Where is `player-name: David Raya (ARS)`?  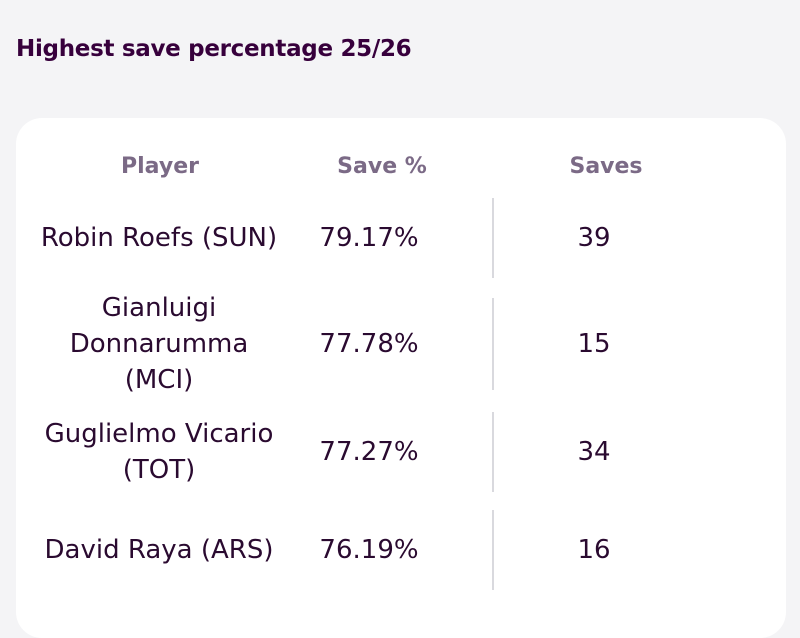
player-name: David Raya (ARS) is located at coordinates (159, 550).